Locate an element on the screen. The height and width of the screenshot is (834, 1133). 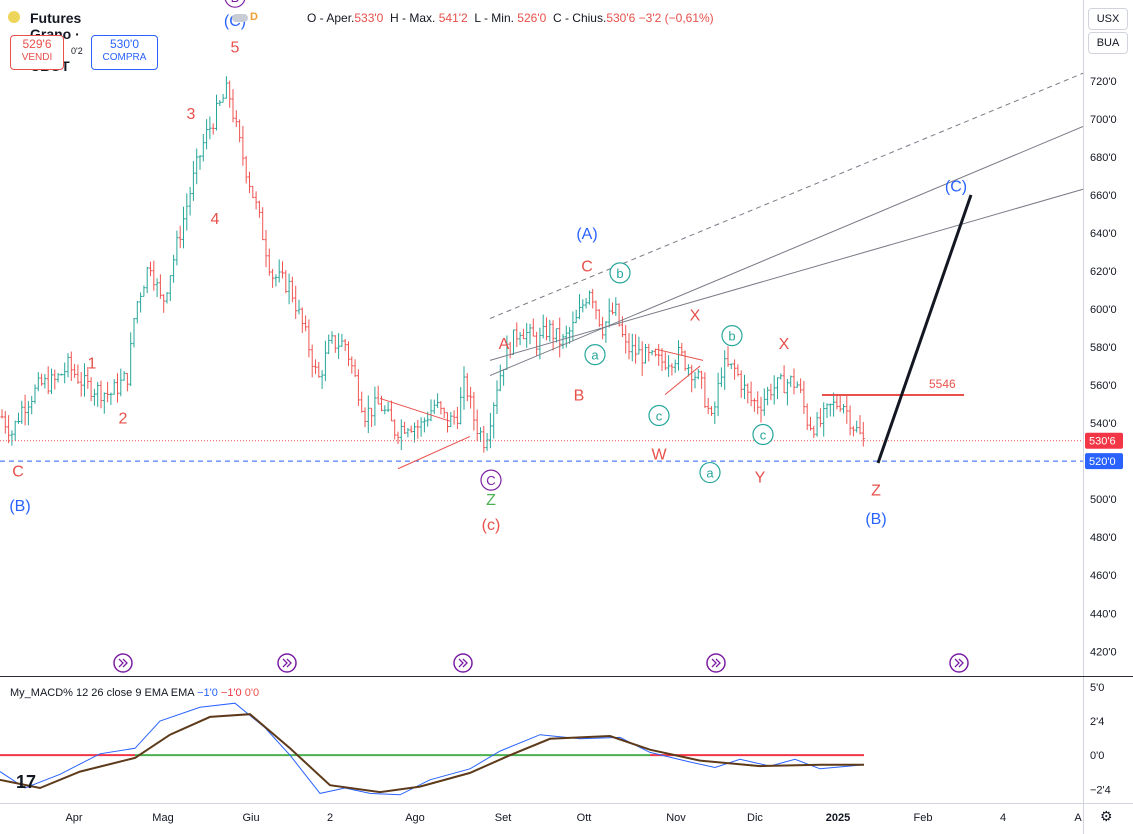
unit-selector: BUA is located at coordinates (1108, 43).